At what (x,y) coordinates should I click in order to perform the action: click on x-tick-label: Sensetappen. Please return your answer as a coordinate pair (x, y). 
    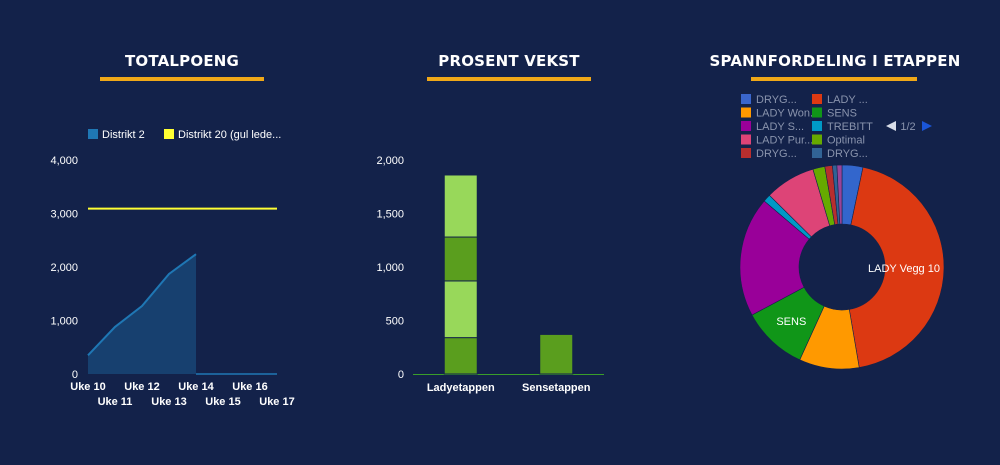
    Looking at the image, I should click on (556, 388).